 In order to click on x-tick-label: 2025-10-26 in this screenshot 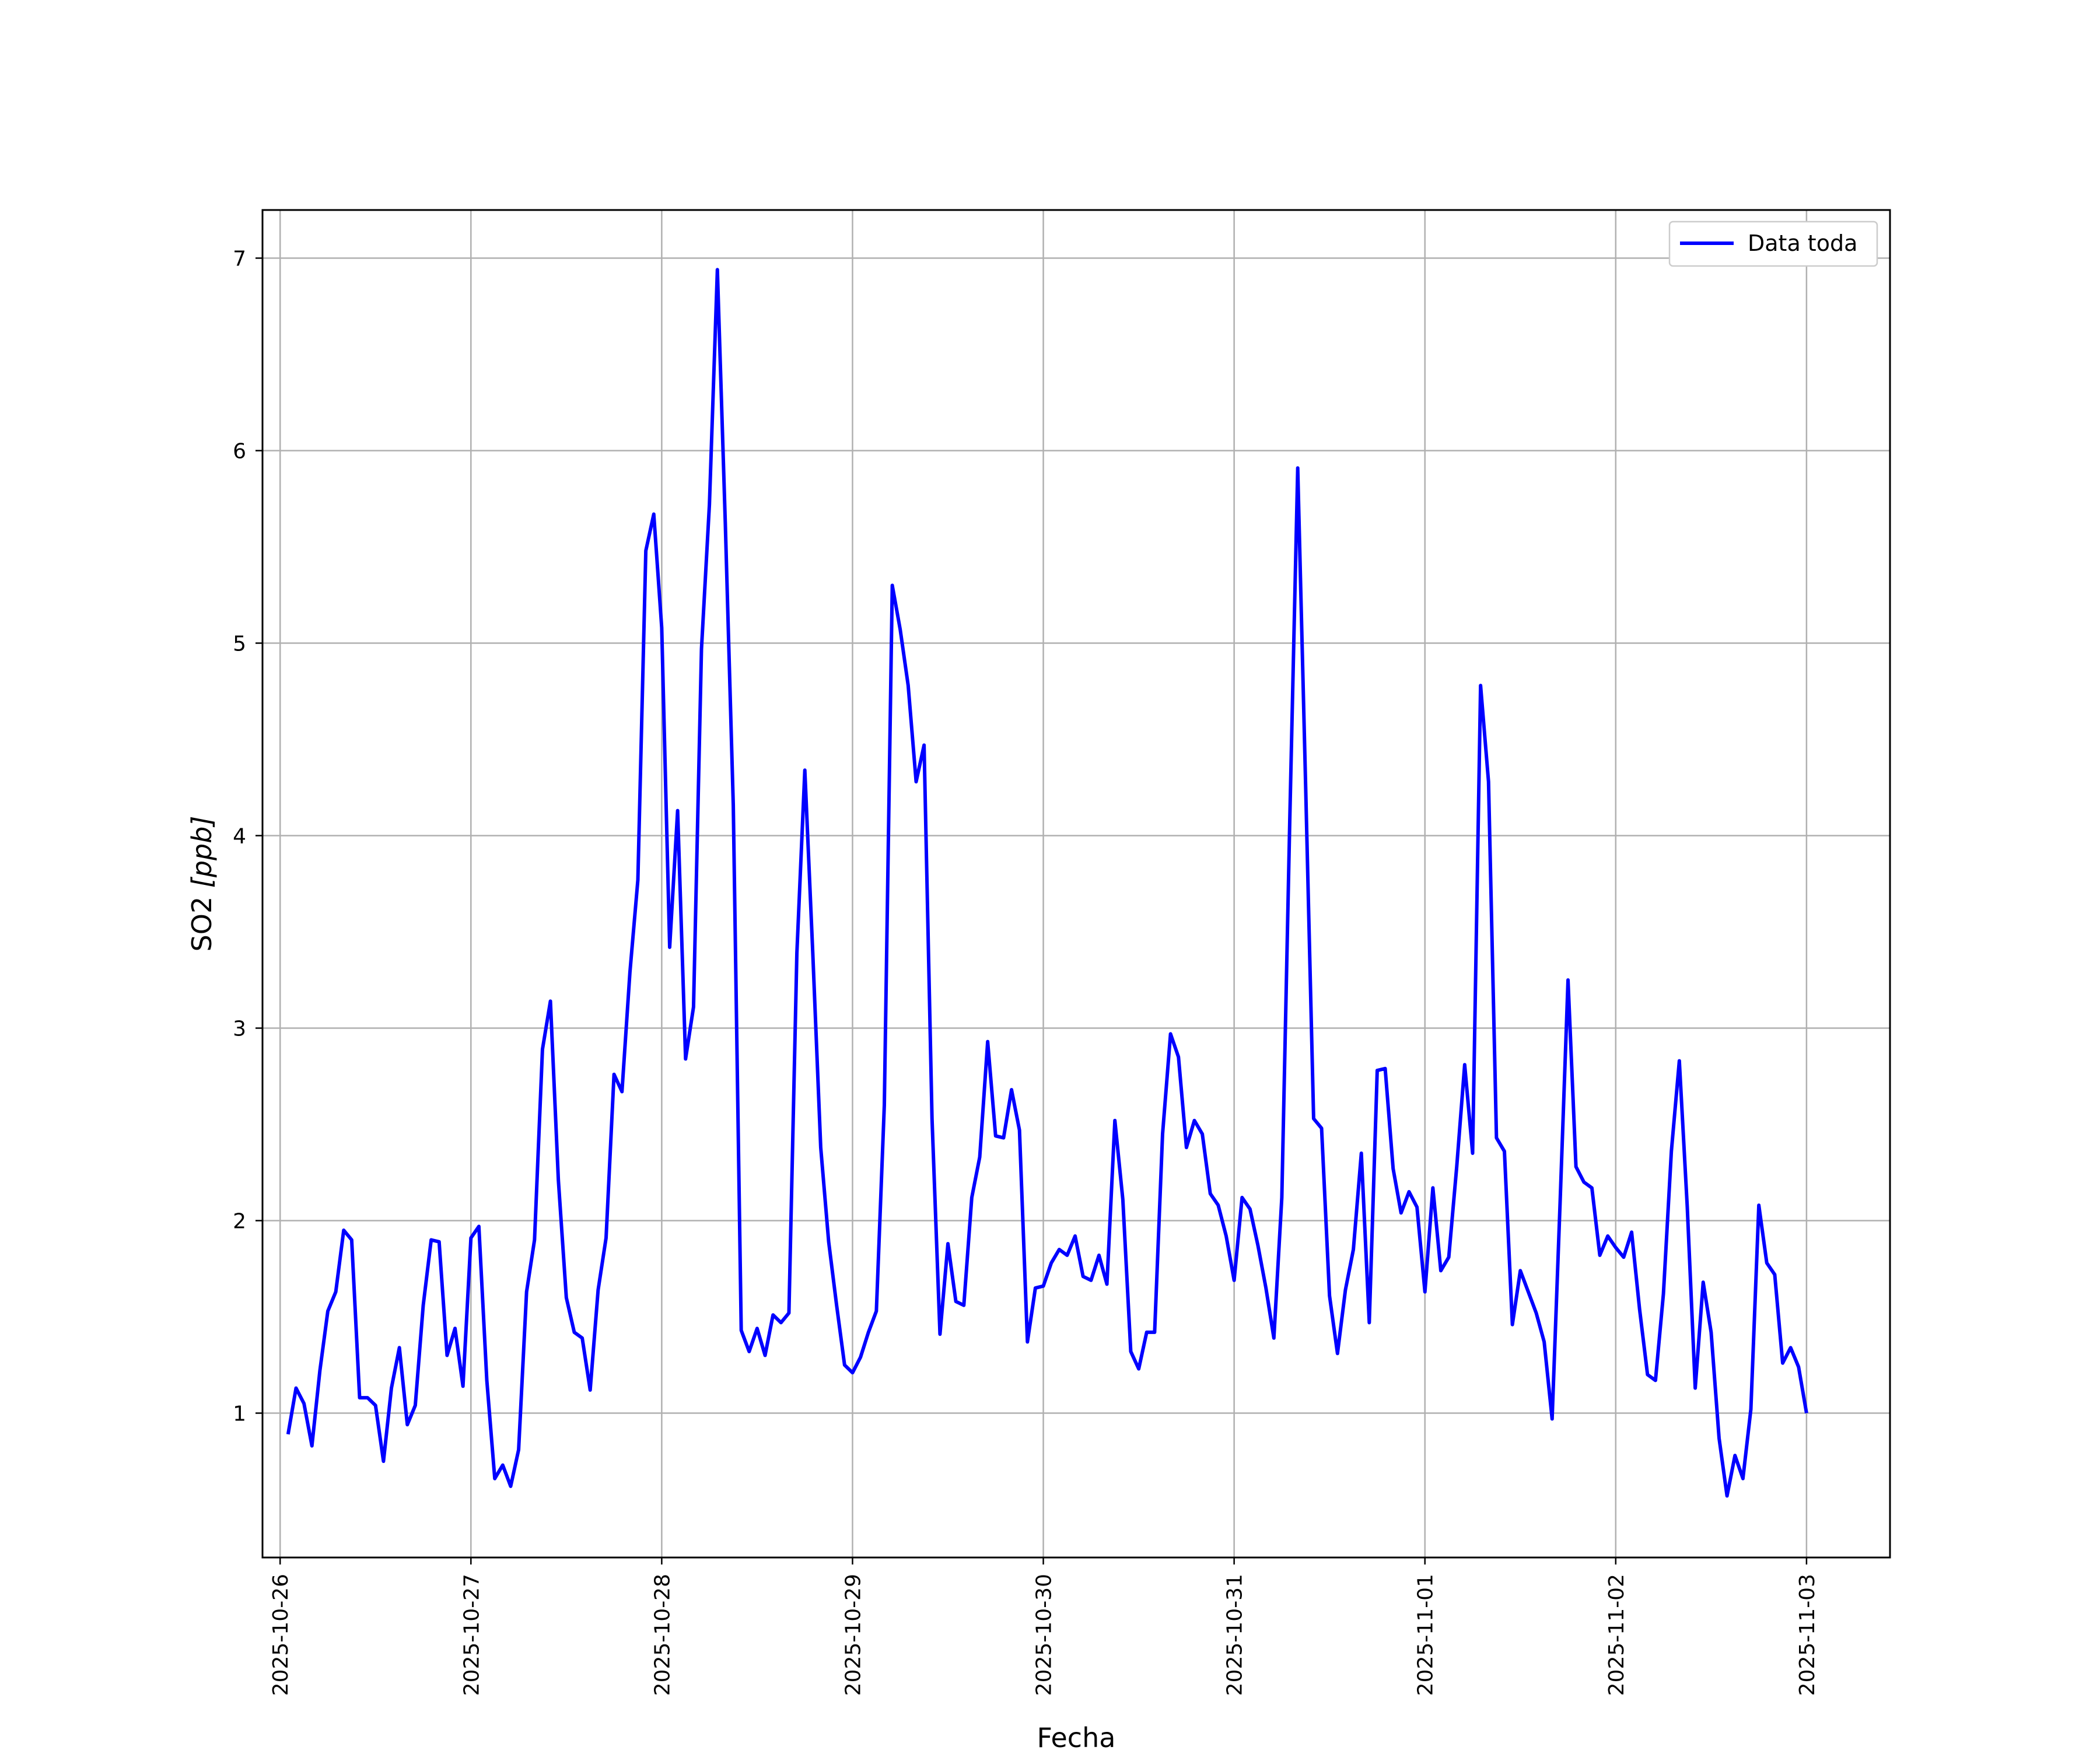, I will do `click(281, 1635)`.